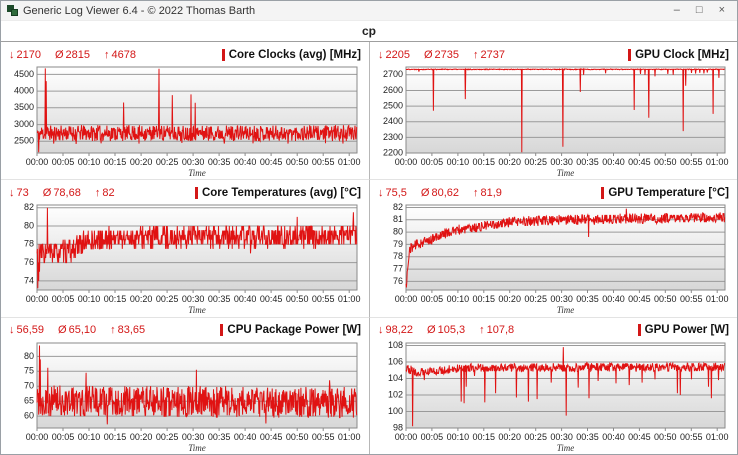  Describe the element at coordinates (291, 54) in the screenshot. I see `chart-legend: Core Clocks (avg) [MHz]` at that location.